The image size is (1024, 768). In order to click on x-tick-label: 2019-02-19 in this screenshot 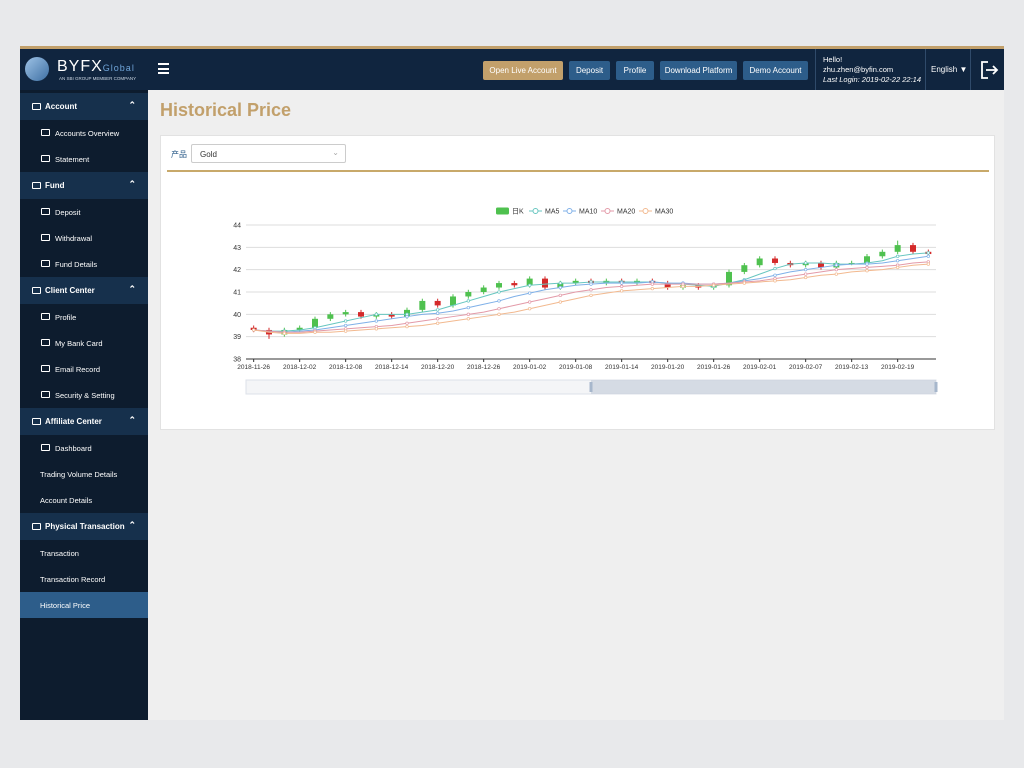, I will do `click(898, 367)`.